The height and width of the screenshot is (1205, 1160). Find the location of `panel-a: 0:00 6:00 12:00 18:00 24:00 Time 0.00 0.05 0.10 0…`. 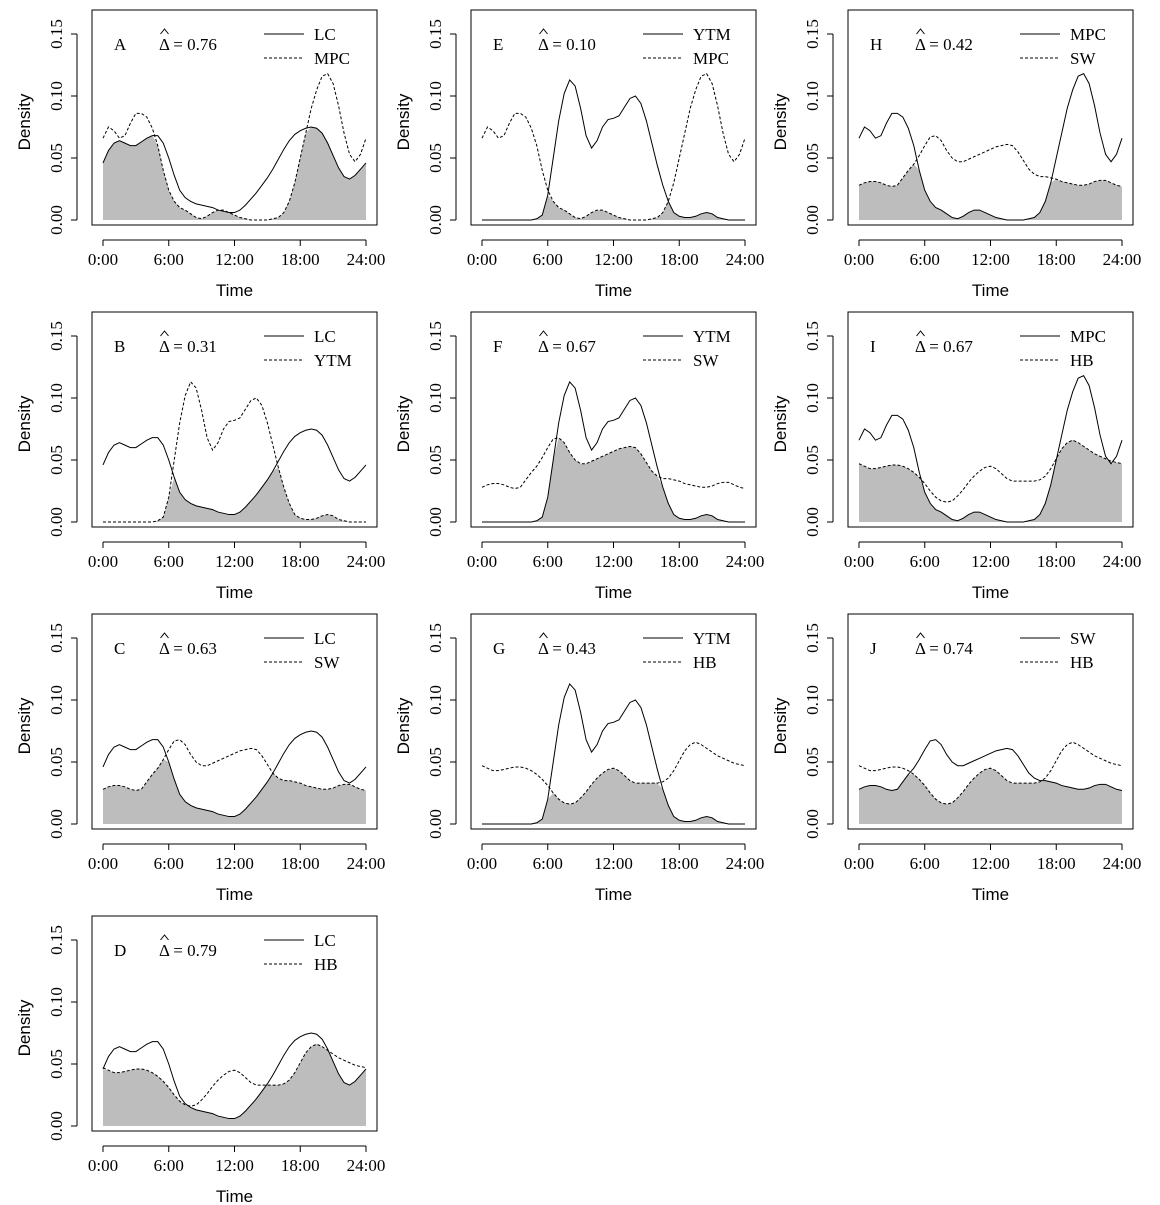

panel-a: 0:00 6:00 12:00 18:00 24:00 Time 0.00 0.05 0.10 0… is located at coordinates (200, 154).